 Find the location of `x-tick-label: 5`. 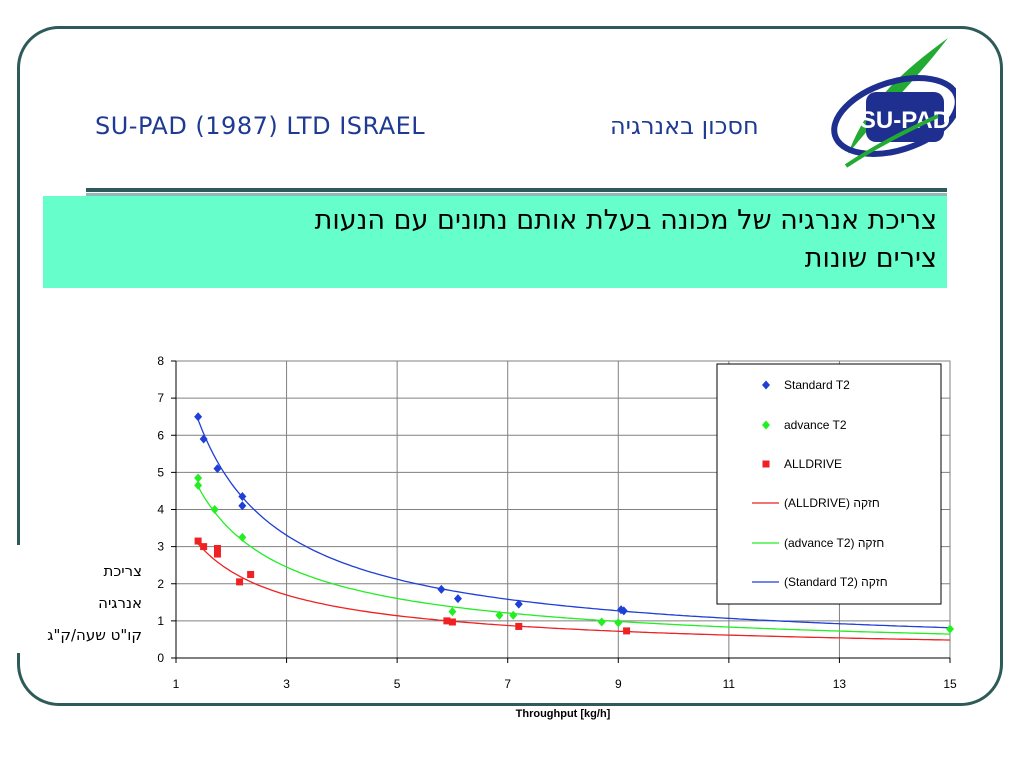

x-tick-label: 5 is located at coordinates (397, 684).